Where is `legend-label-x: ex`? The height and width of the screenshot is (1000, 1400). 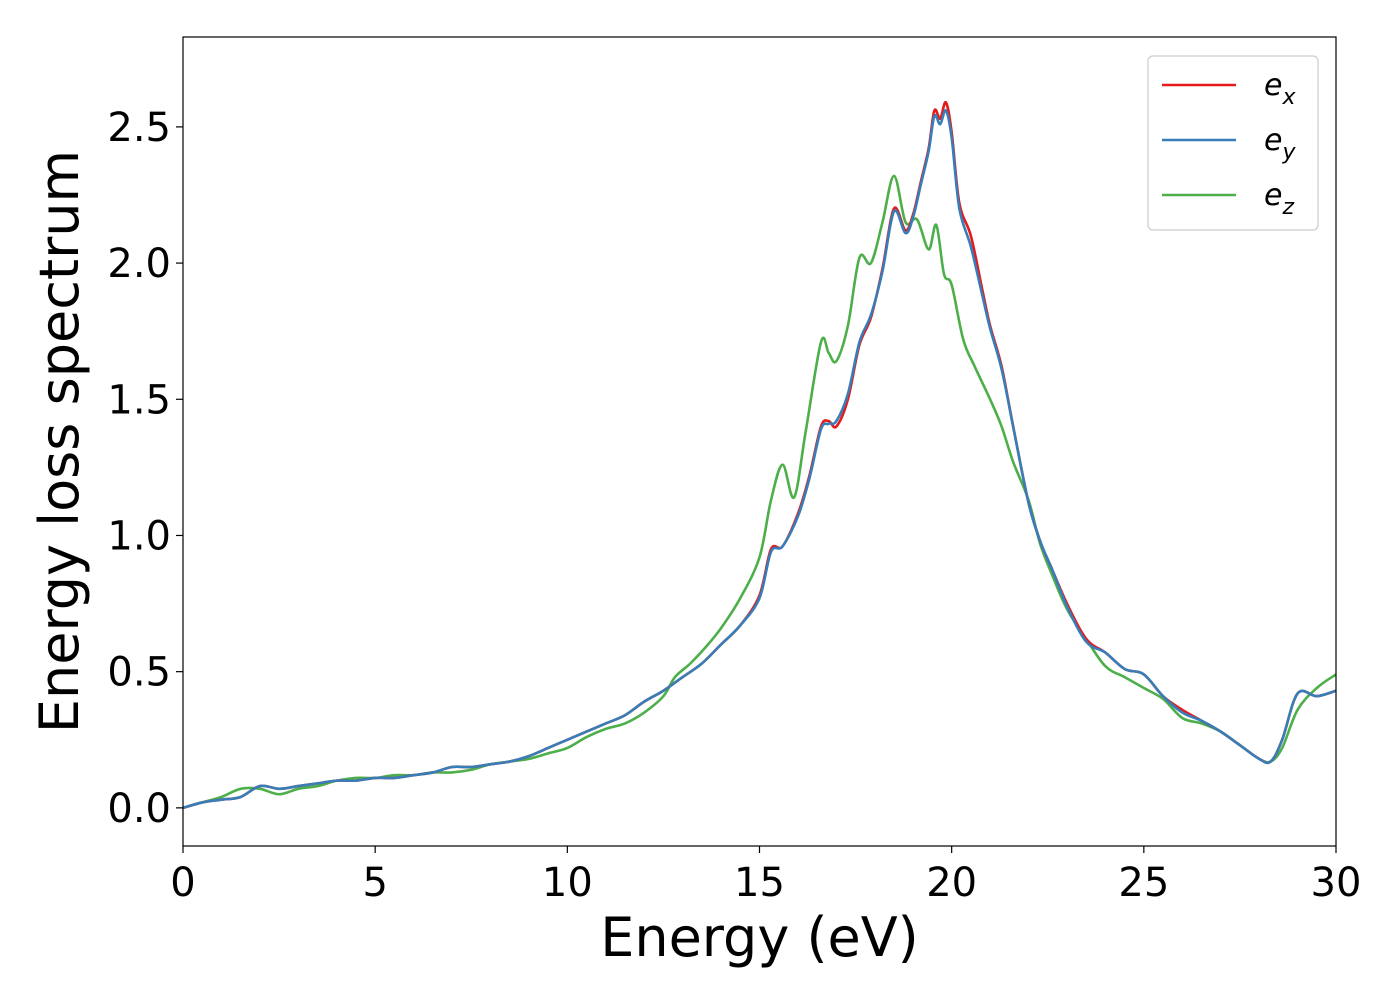
legend-label-x: ex is located at coordinates (1280, 89).